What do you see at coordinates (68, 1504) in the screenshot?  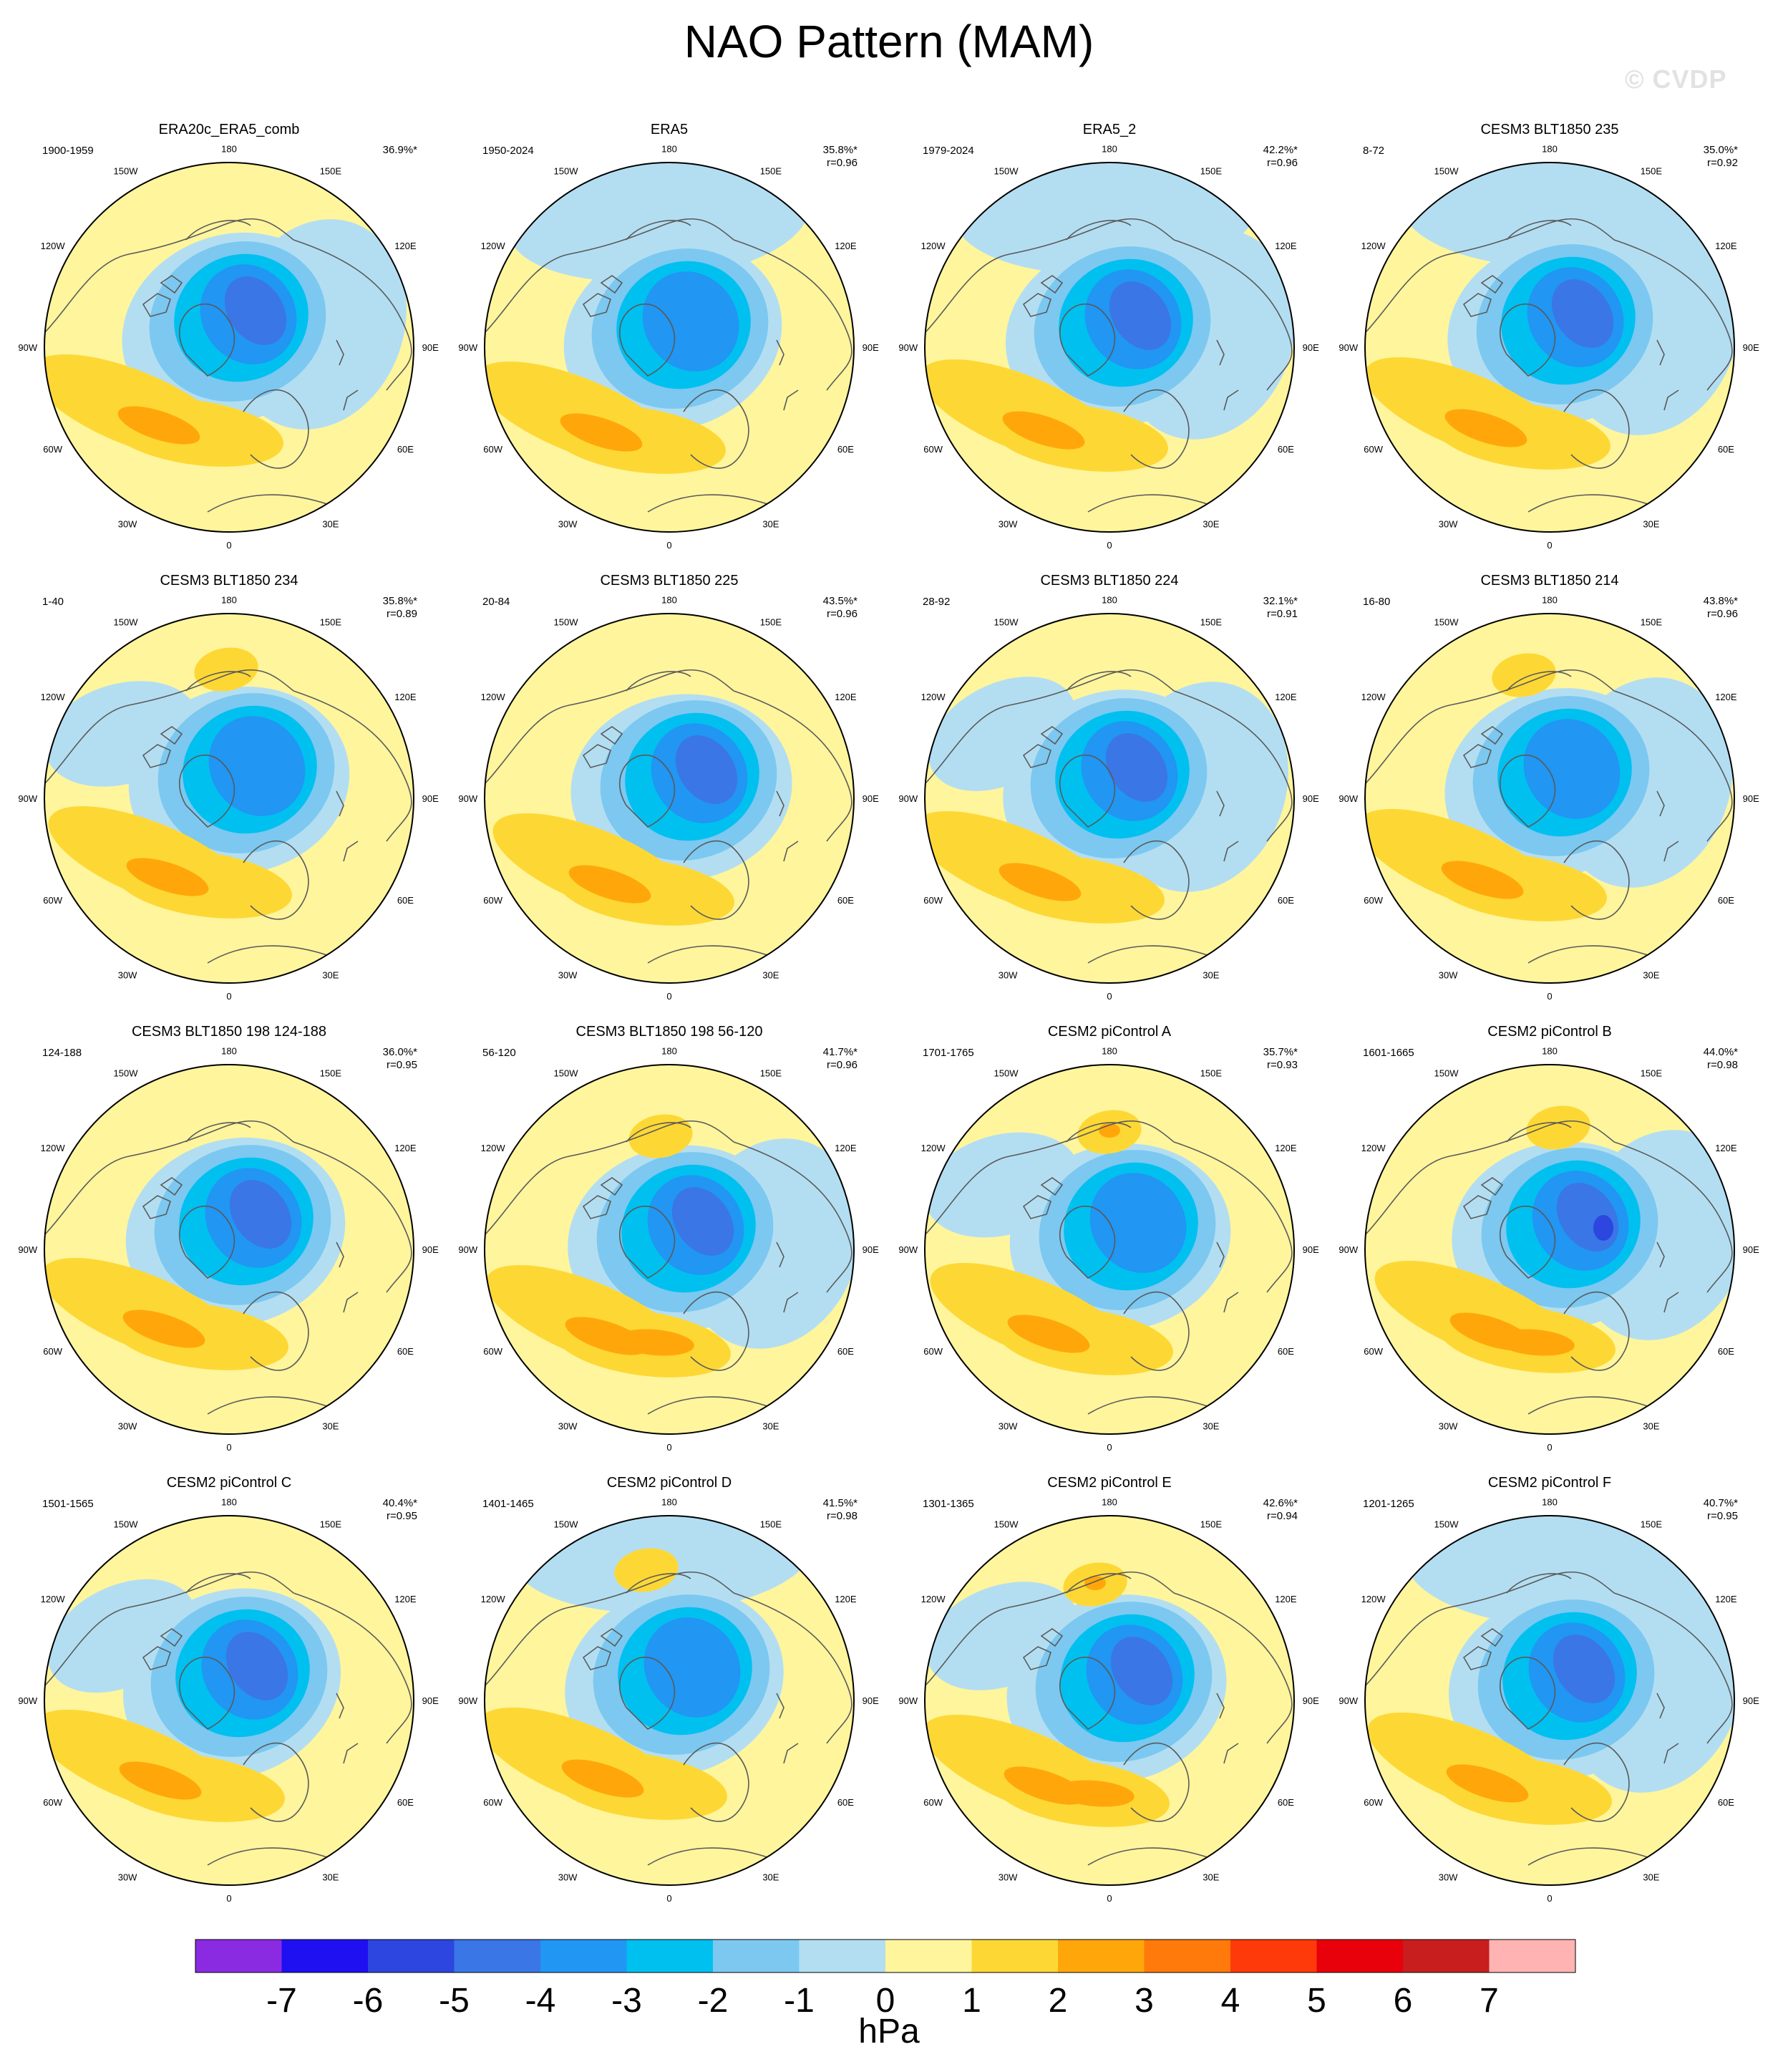 I see `panel-period: 1501-1565` at bounding box center [68, 1504].